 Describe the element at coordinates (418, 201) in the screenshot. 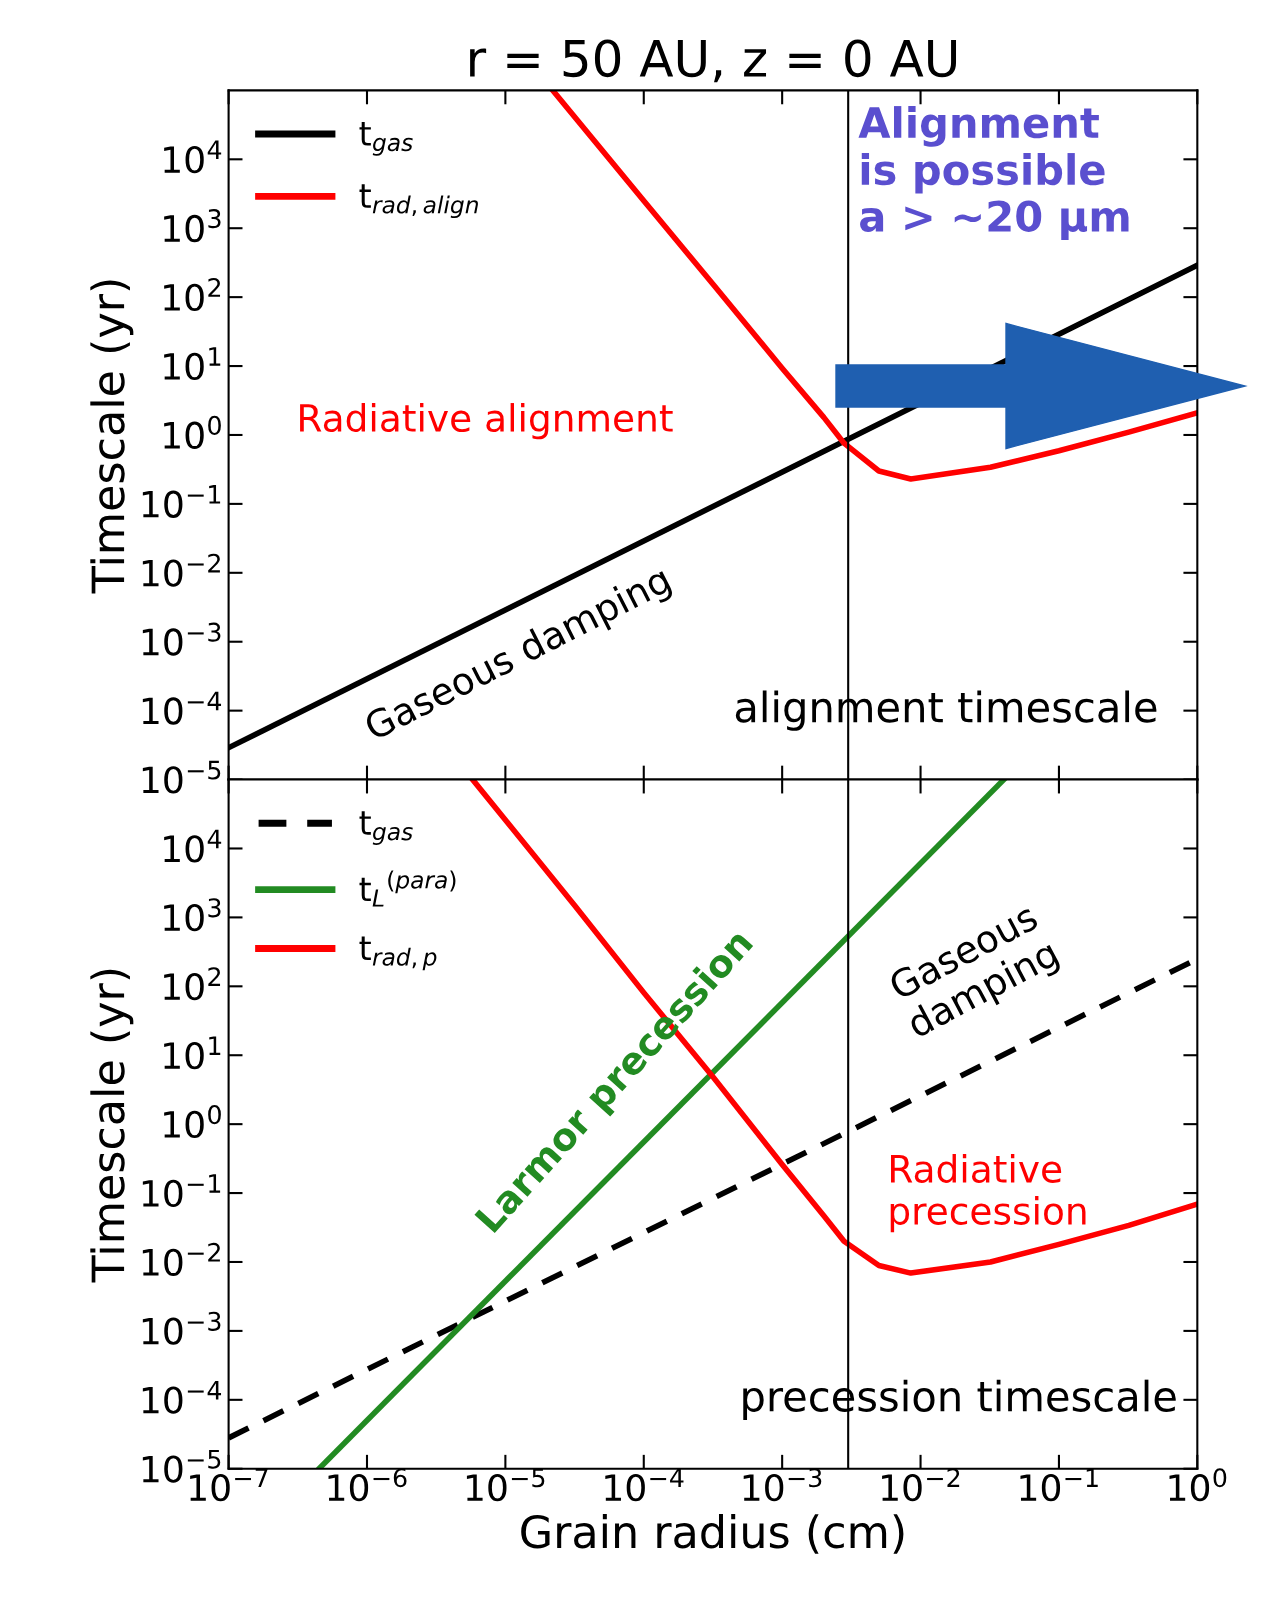

I see `legend-label: t$_{rad,align}$` at that location.